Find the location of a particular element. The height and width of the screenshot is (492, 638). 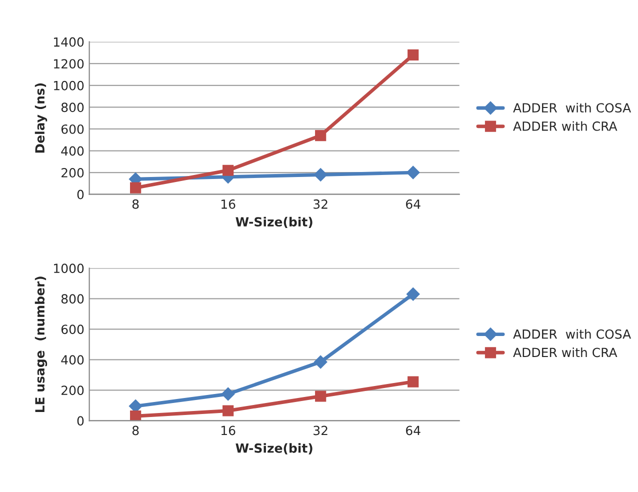

y-tick-label: 1200 is located at coordinates (69, 64).